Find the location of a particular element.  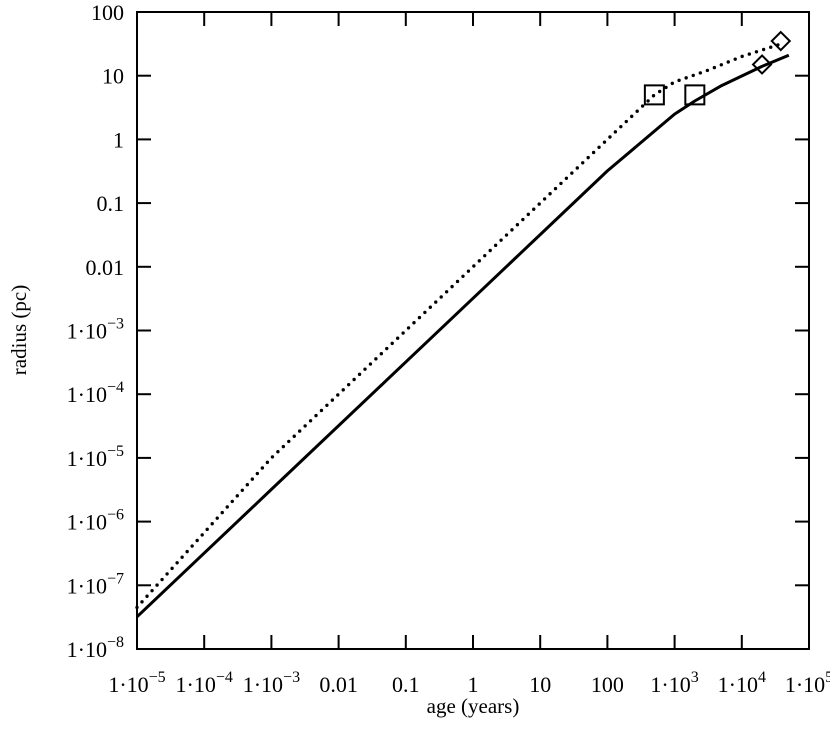

y-tick-label: 1·10⁻⁴ is located at coordinates (95, 393).